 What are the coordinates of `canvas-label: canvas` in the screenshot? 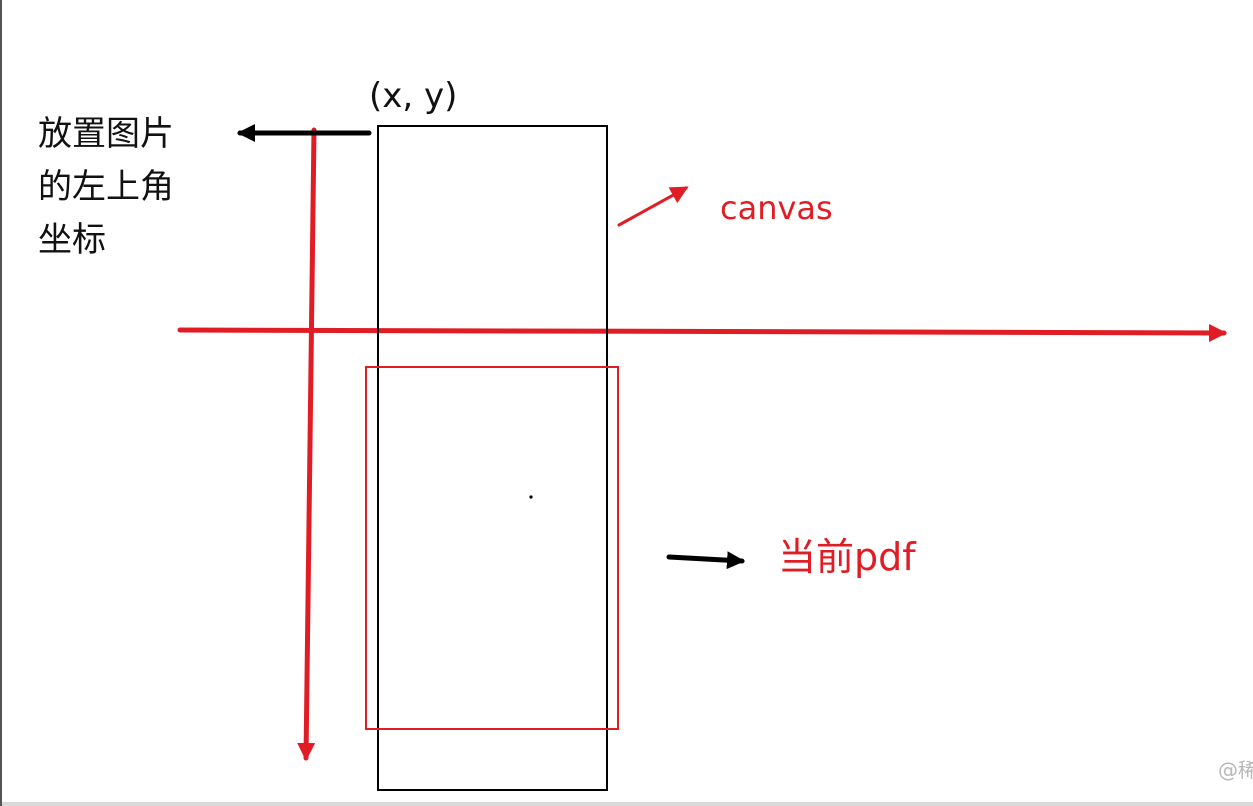 It's located at (776, 208).